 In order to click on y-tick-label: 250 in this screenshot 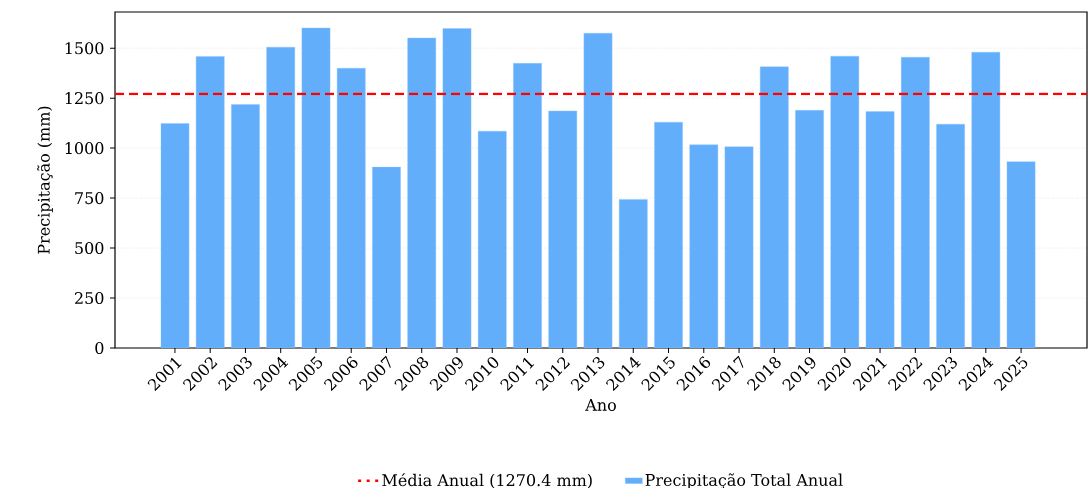, I will do `click(89, 298)`.